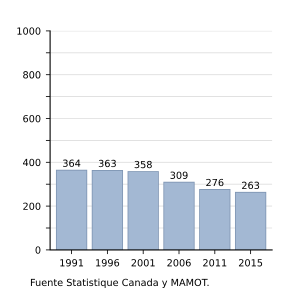  Describe the element at coordinates (31, 162) in the screenshot. I see `y-tick-label: 400` at that location.